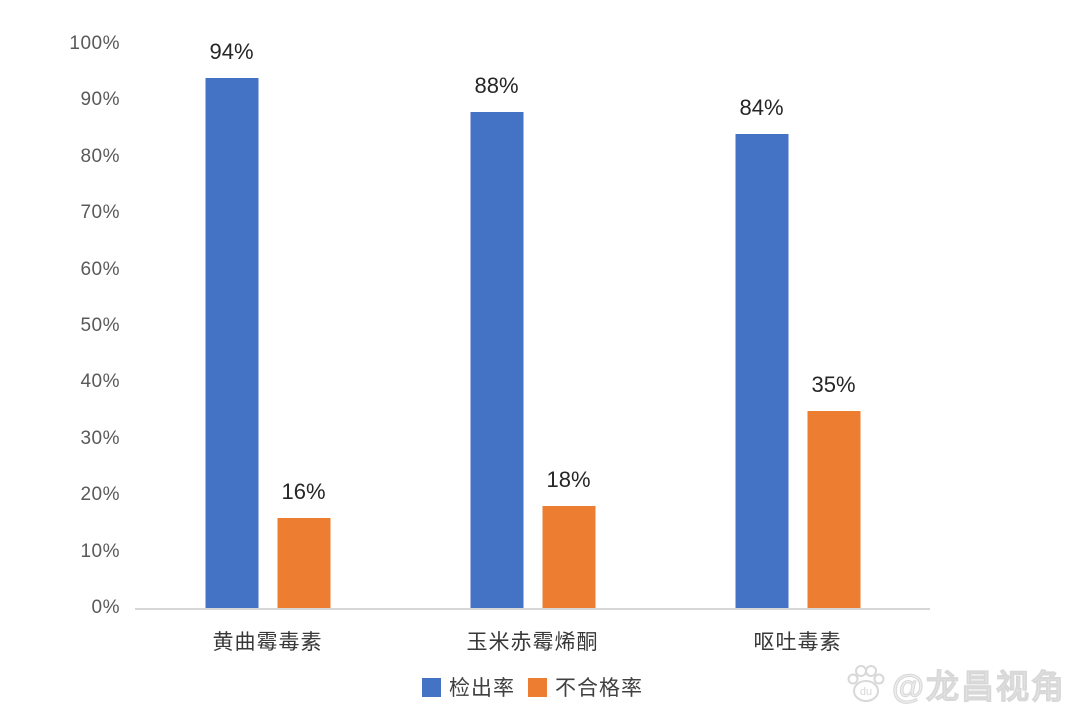 This screenshot has height=720, width=1080. What do you see at coordinates (761, 108) in the screenshot?
I see `bar-value-label: 84%` at bounding box center [761, 108].